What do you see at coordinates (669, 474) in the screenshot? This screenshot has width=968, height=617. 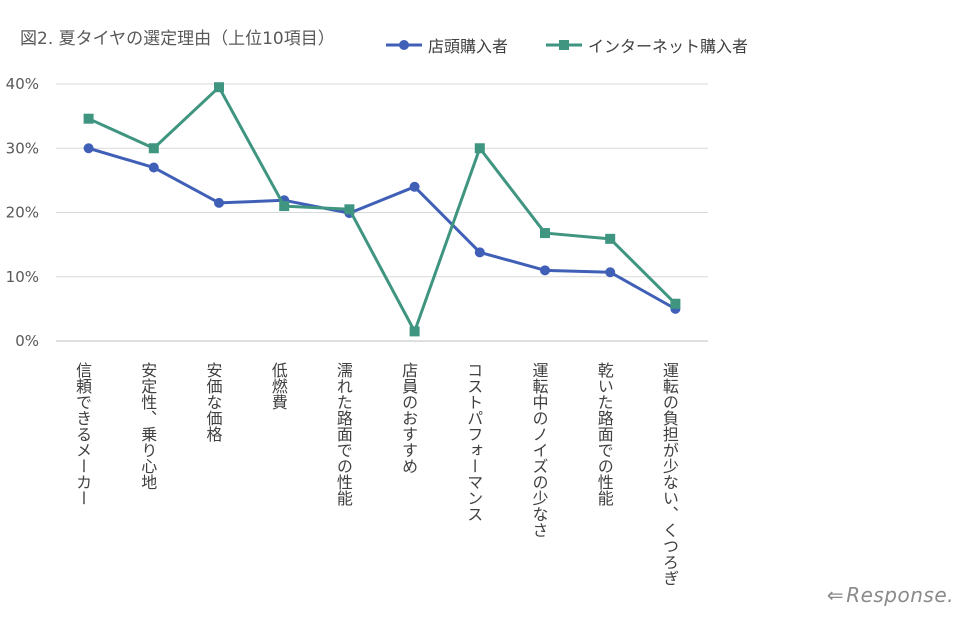 I see `x-category-label: 運転の負担が少ない、くつろぎ` at bounding box center [669, 474].